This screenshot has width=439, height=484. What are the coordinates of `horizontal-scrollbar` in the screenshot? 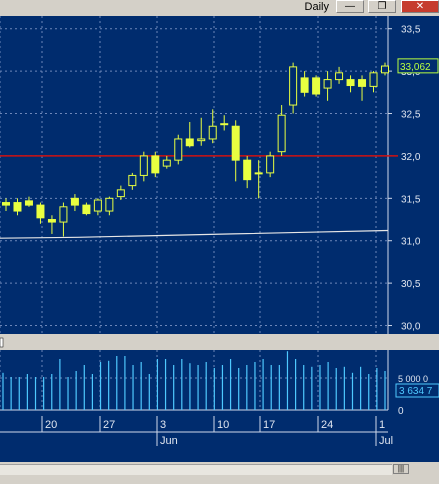 It's located at (196, 469).